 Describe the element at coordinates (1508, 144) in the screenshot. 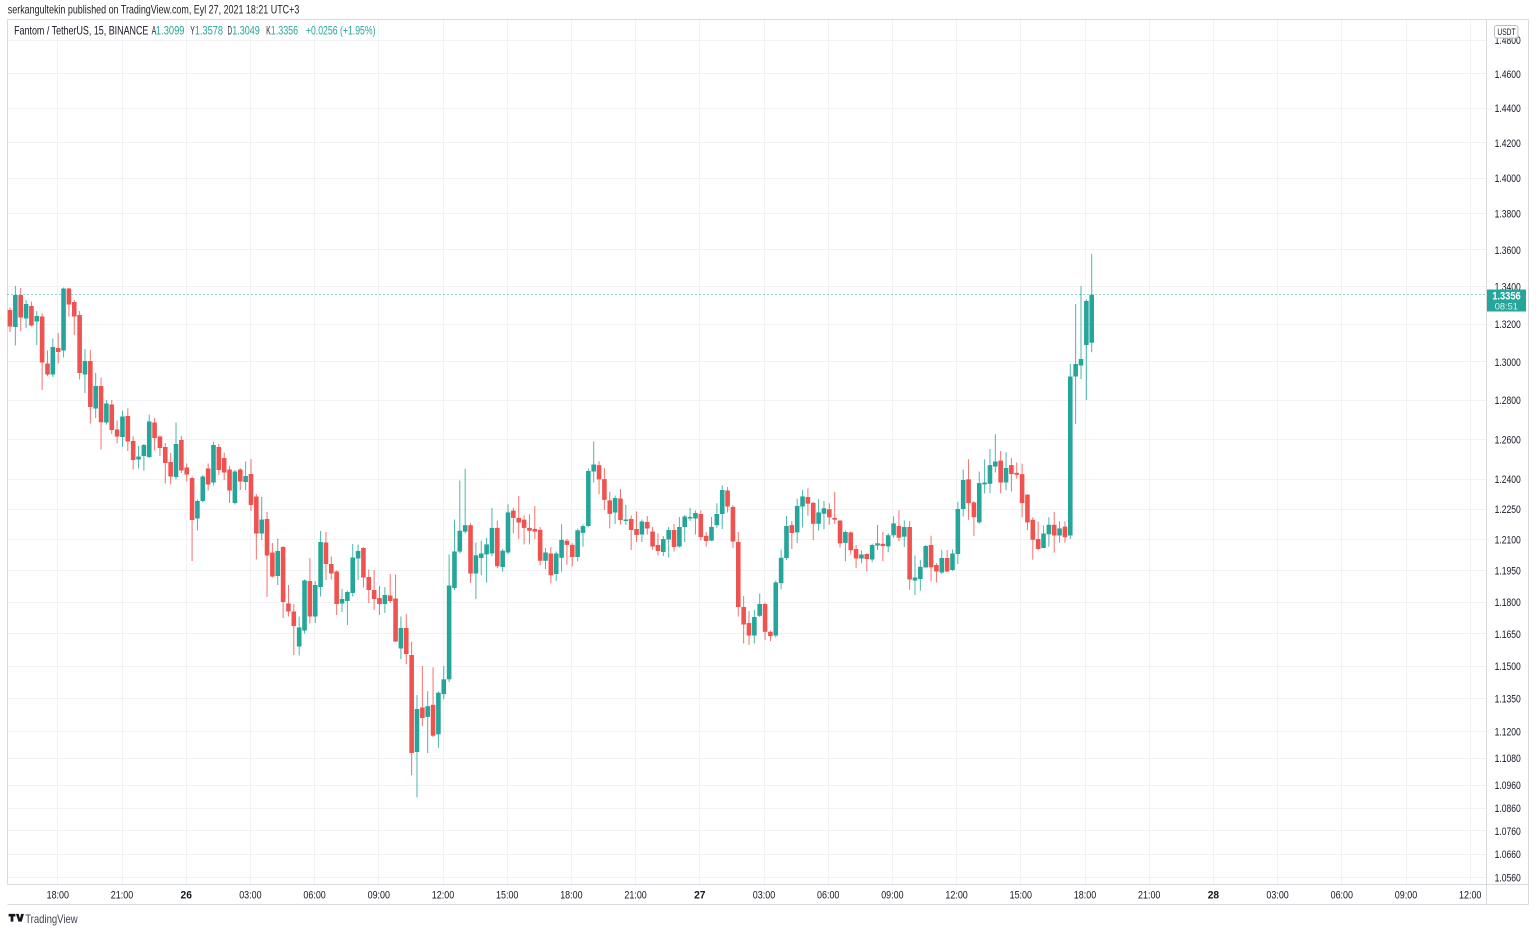

I see `svg-text: 1.4200` at that location.